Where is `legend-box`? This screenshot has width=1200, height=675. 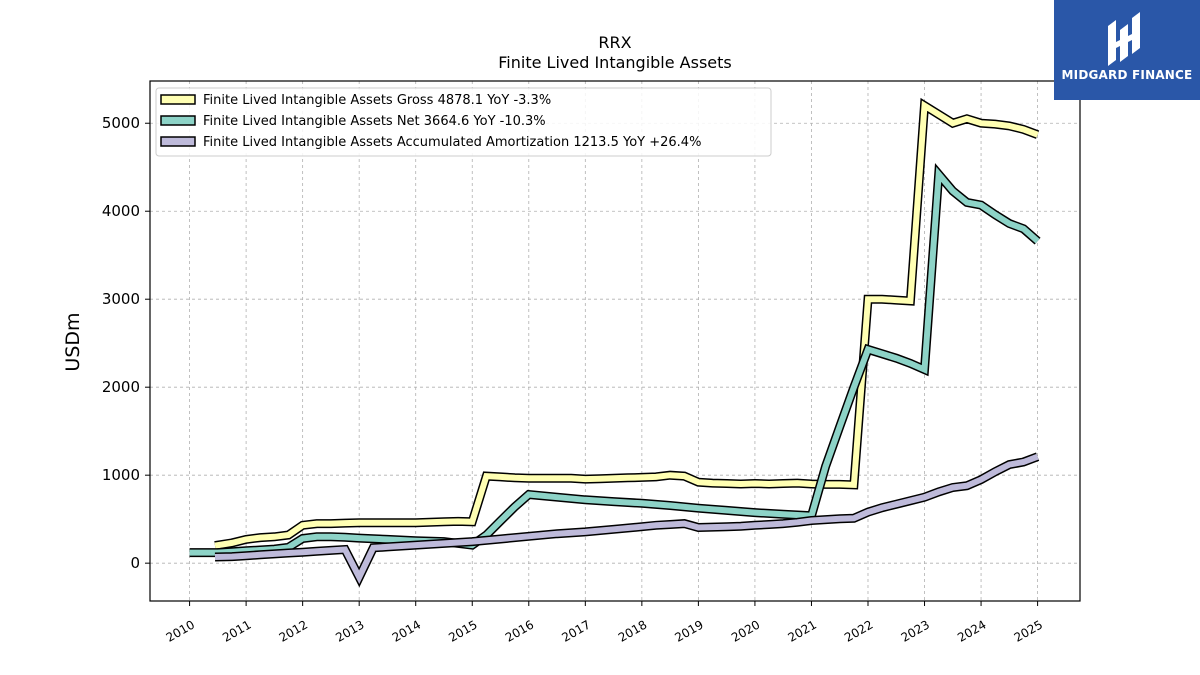
legend-box is located at coordinates (463, 122).